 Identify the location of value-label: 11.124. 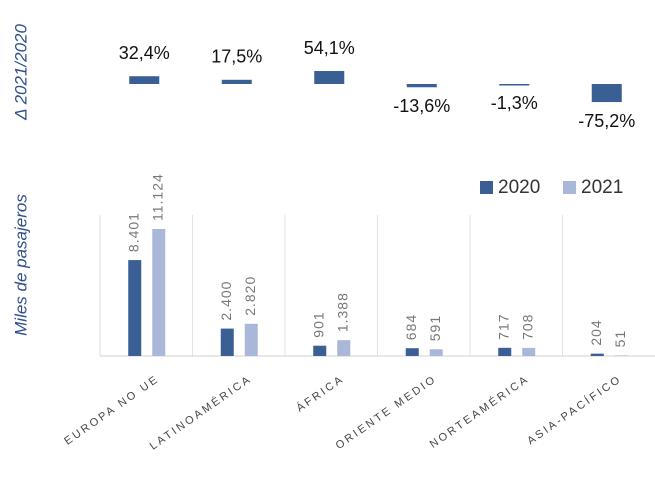
(157, 197).